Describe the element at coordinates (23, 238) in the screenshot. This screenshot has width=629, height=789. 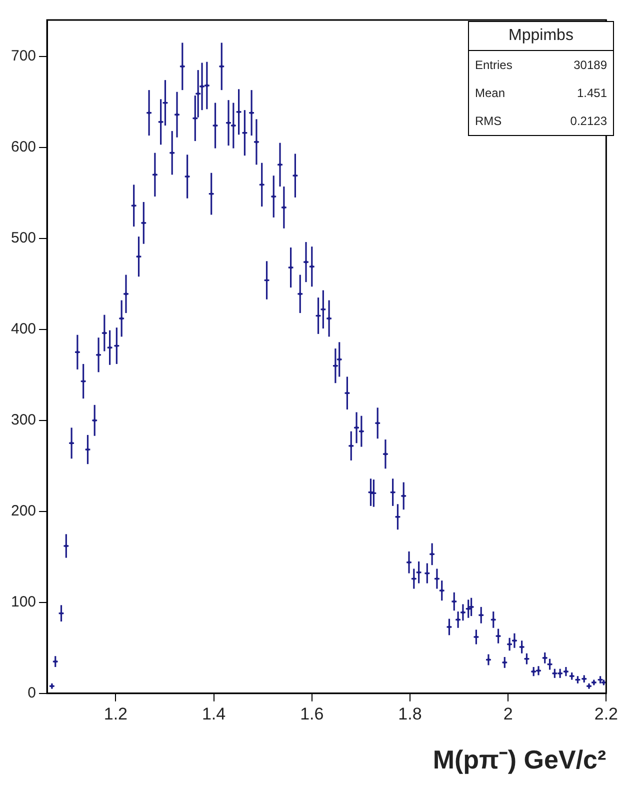
I see `y-tick-label: 500` at that location.